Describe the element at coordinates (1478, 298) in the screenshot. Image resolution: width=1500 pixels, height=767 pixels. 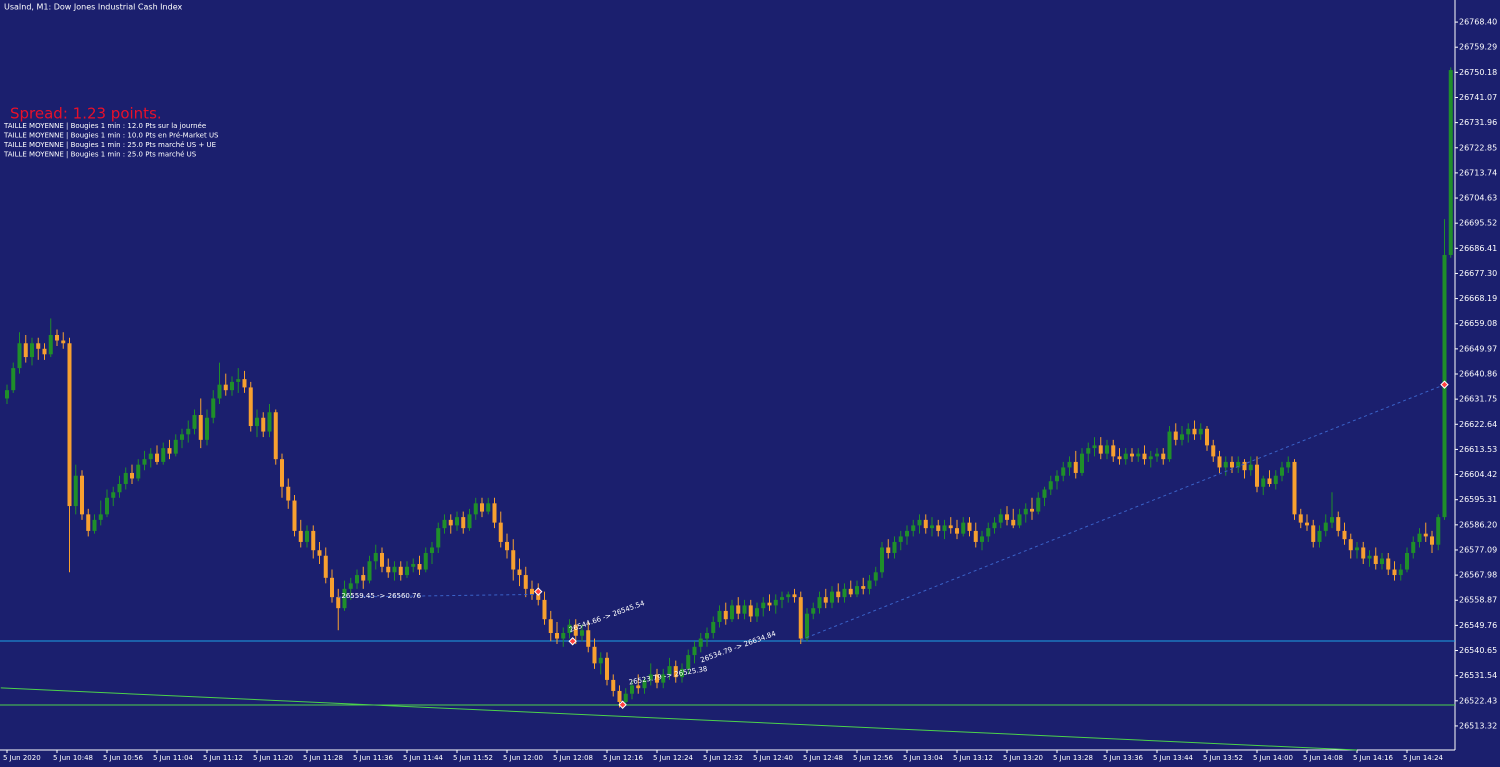
I see `y-tick-label: 26668.19` at that location.